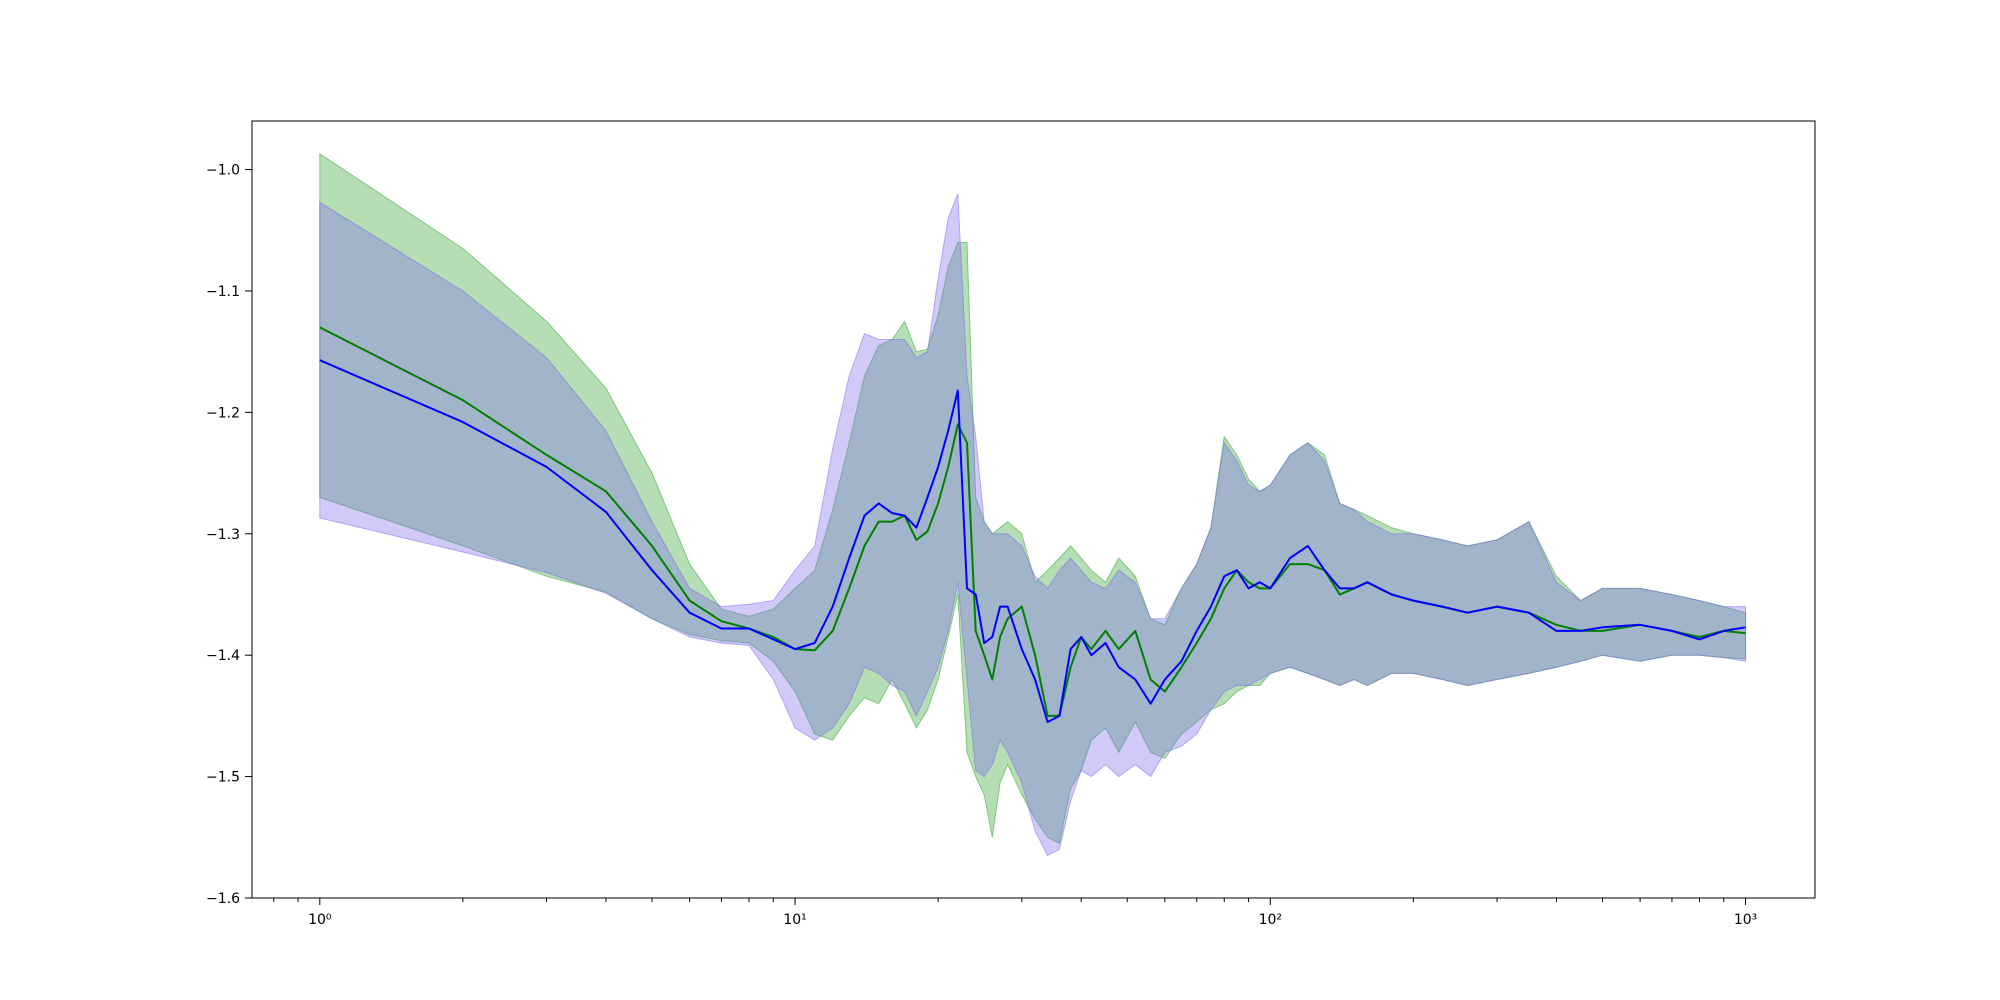 This screenshot has width=2000, height=1000. What do you see at coordinates (1015, 913) in the screenshot?
I see `x-axis: 10⁰ 10¹ 10² 10³` at bounding box center [1015, 913].